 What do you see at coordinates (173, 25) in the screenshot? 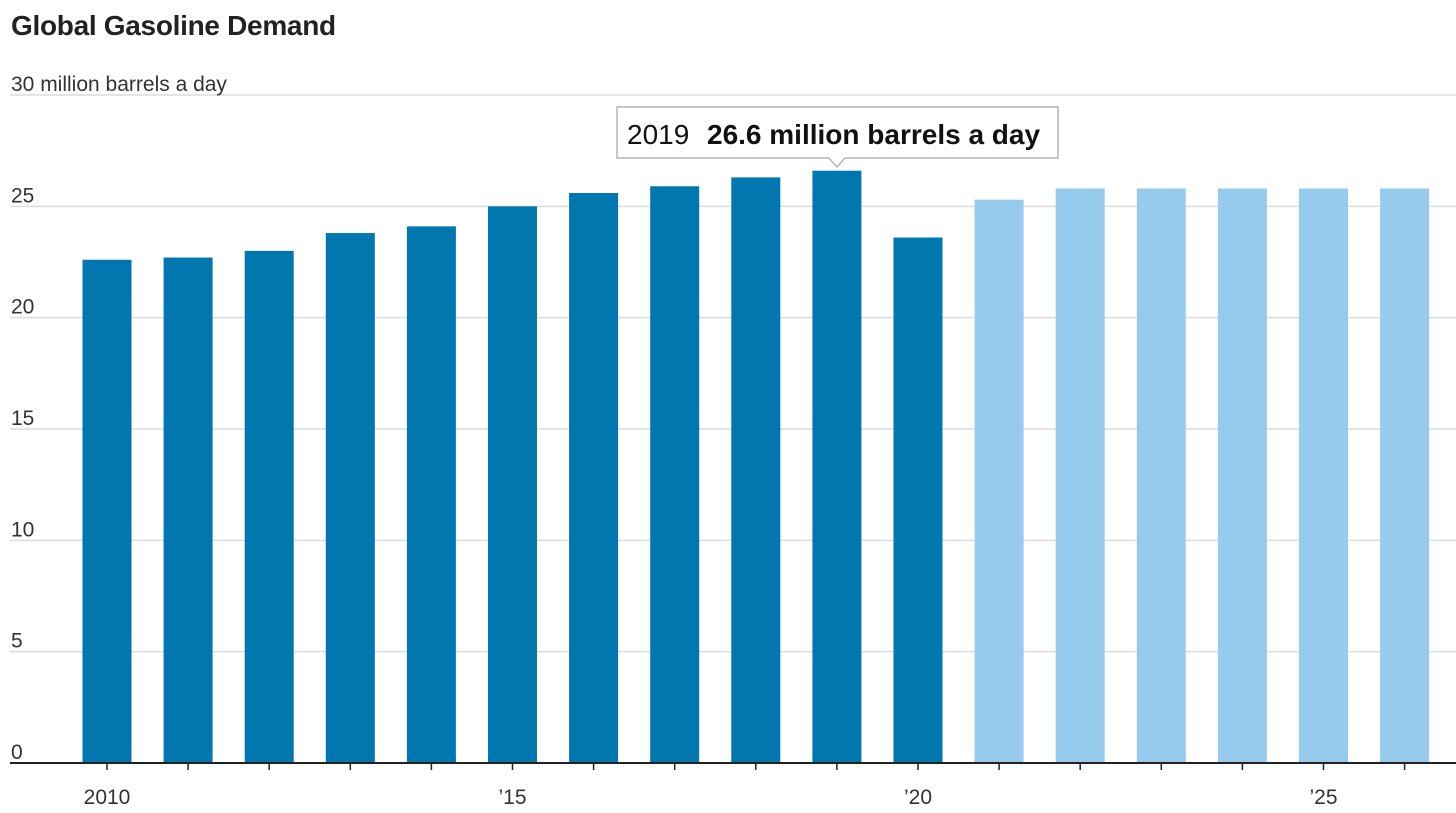
I see `chart-title: Global Gasoline Demand` at bounding box center [173, 25].